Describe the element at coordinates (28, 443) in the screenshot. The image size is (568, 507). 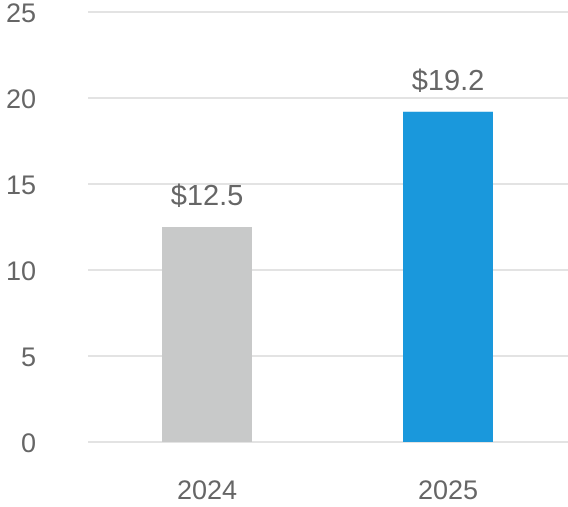
I see `y-tick-label: 0` at that location.